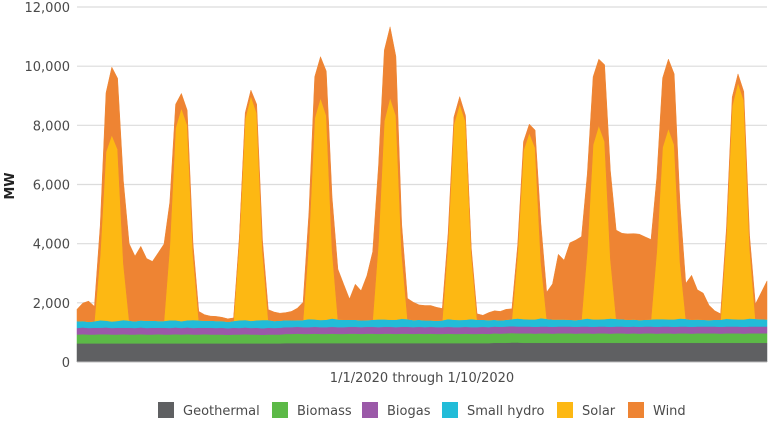 This screenshot has height=425, width=768. Describe the element at coordinates (48, 67) in the screenshot. I see `y-tick-label: 10,000` at that location.